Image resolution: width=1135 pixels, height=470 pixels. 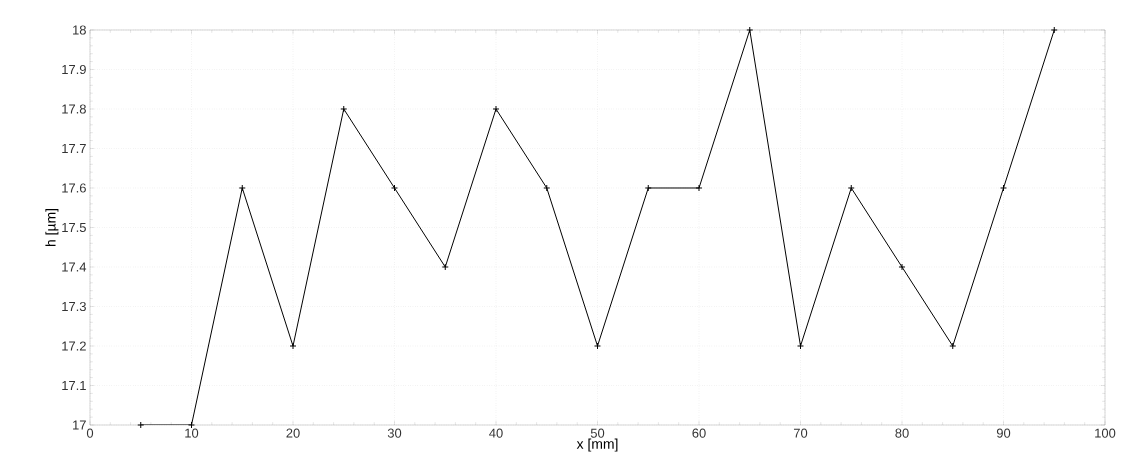 What do you see at coordinates (74, 109) in the screenshot?
I see `y-tick-label: 17.8` at bounding box center [74, 109].